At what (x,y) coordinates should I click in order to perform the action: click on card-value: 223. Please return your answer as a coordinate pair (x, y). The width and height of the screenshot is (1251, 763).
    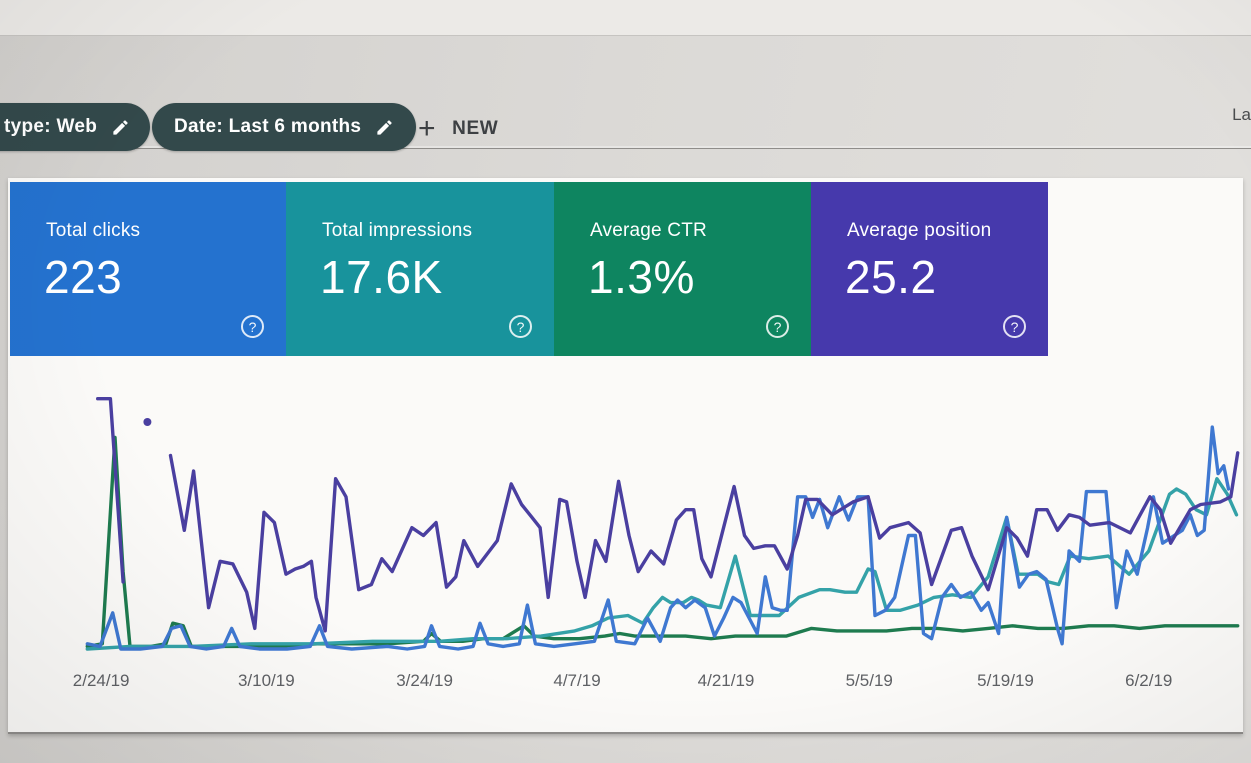
    Looking at the image, I should click on (83, 277).